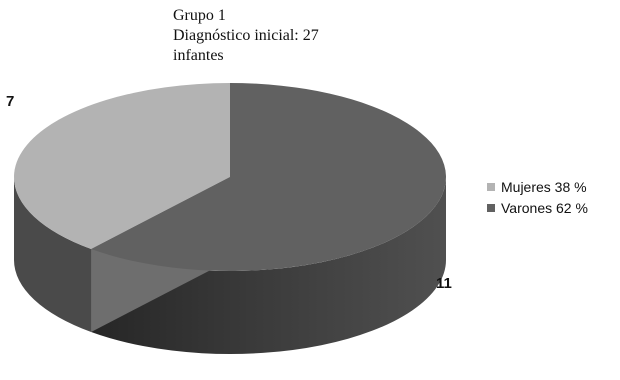  What do you see at coordinates (544, 186) in the screenshot?
I see `legend-label-mujeres: Mujeres 38 %` at bounding box center [544, 186].